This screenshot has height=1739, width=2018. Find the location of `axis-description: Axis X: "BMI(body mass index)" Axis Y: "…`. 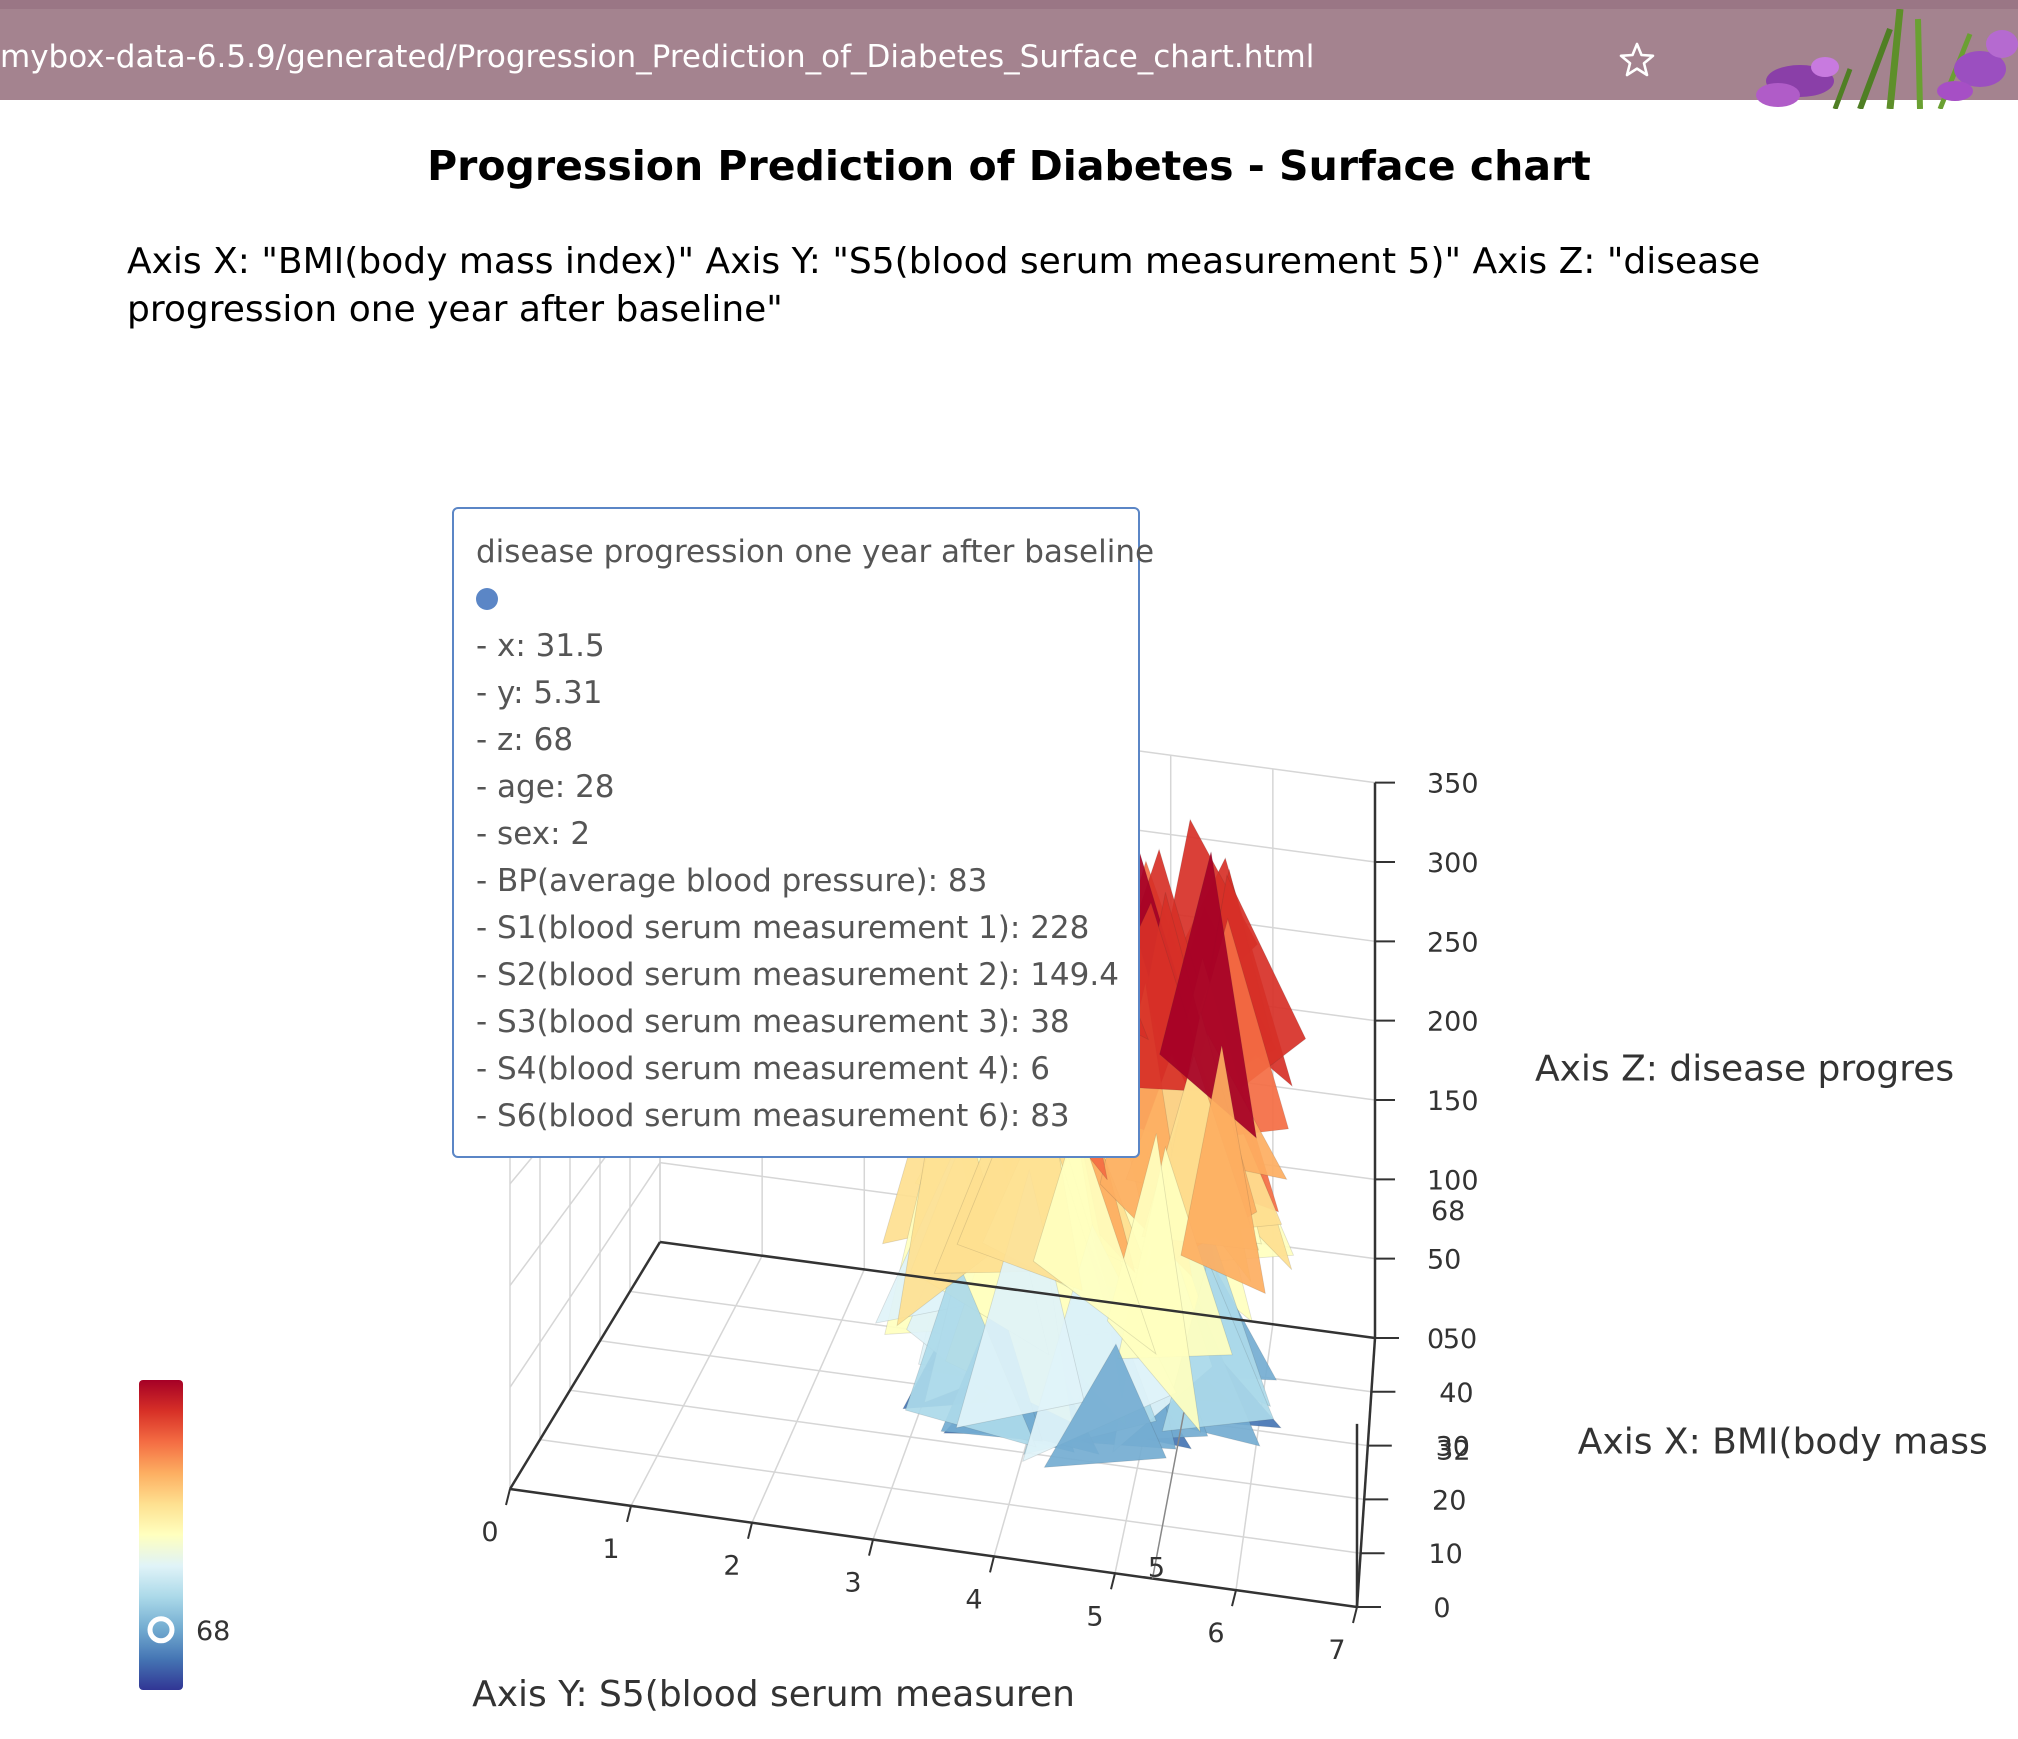

axis-description: Axis X: "BMI(body mass index)" Axis Y: "… is located at coordinates (944, 285).